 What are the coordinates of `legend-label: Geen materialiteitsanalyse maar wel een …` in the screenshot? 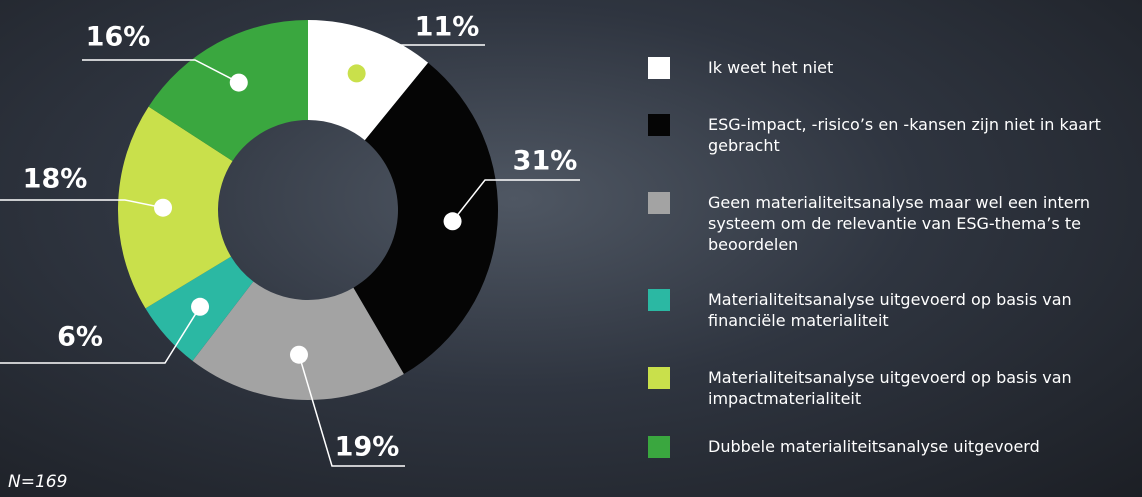 It's located at (899, 223).